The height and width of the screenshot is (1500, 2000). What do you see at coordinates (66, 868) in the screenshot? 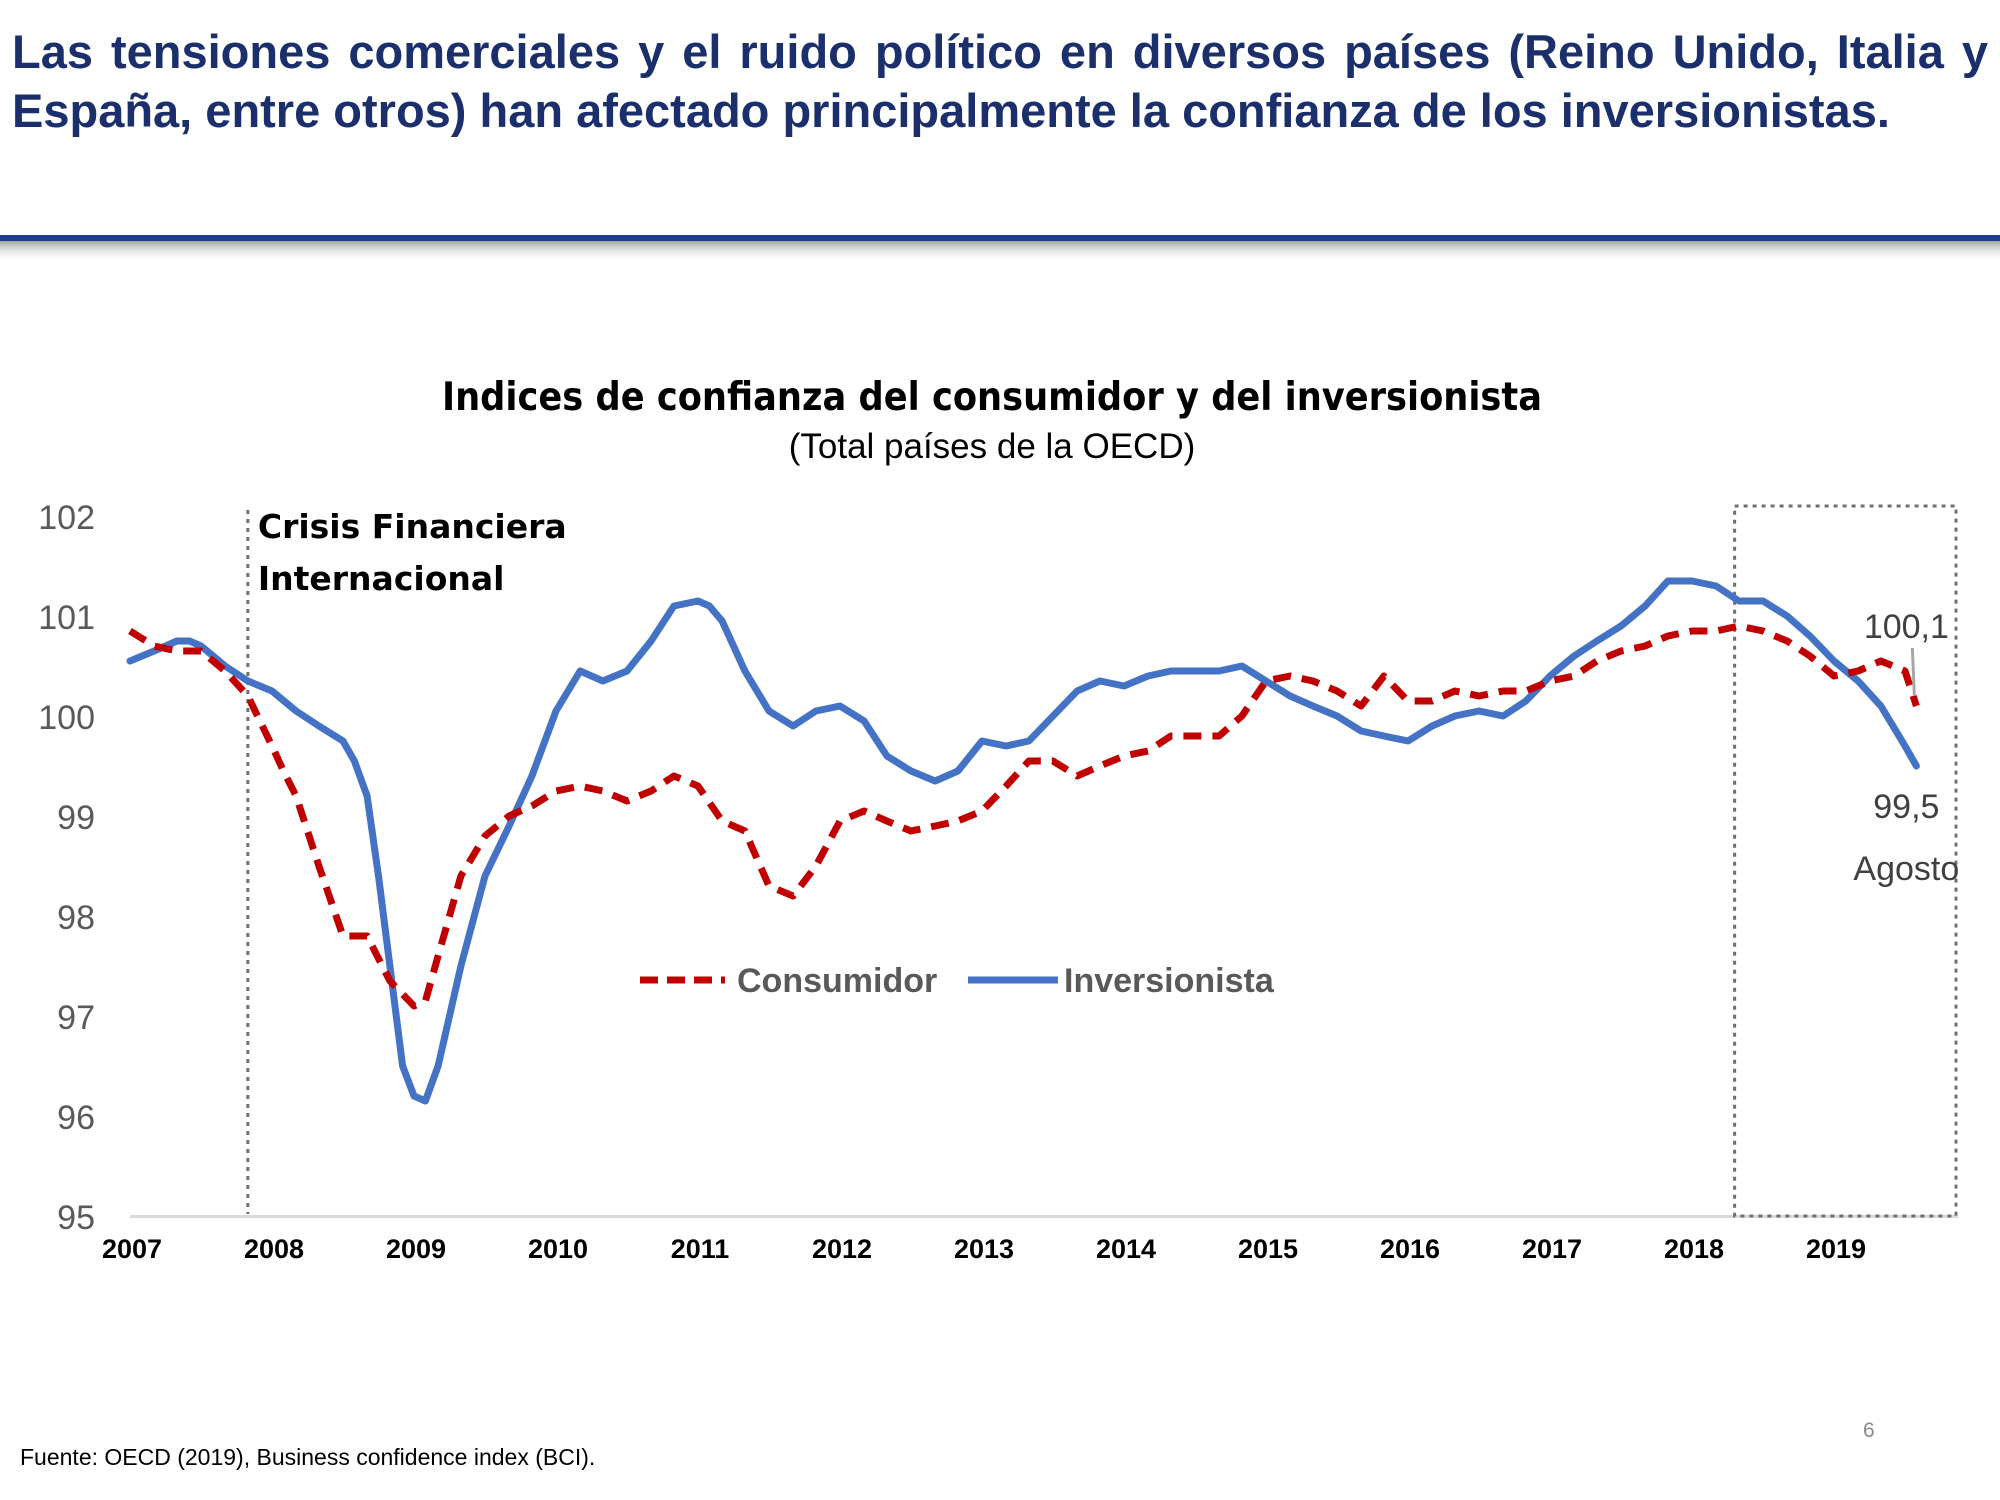
I see `y-axis: 102 101 100 99 98 97 96 95` at bounding box center [66, 868].